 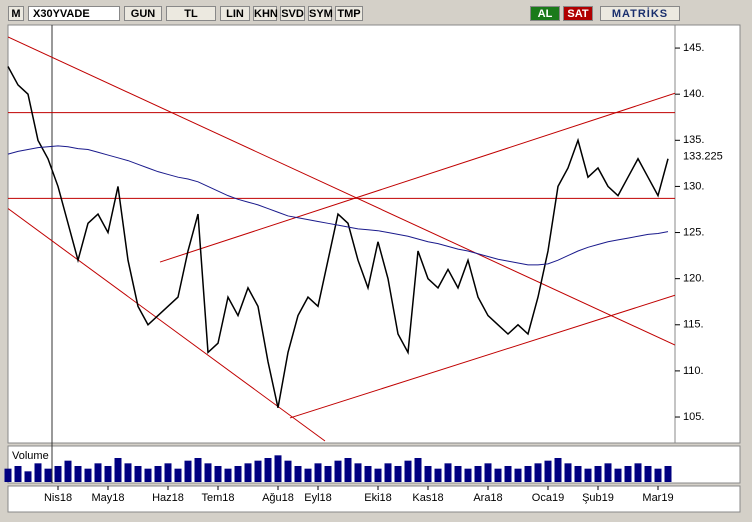 What do you see at coordinates (693, 417) in the screenshot?
I see `y-tick-label: 105.` at bounding box center [693, 417].